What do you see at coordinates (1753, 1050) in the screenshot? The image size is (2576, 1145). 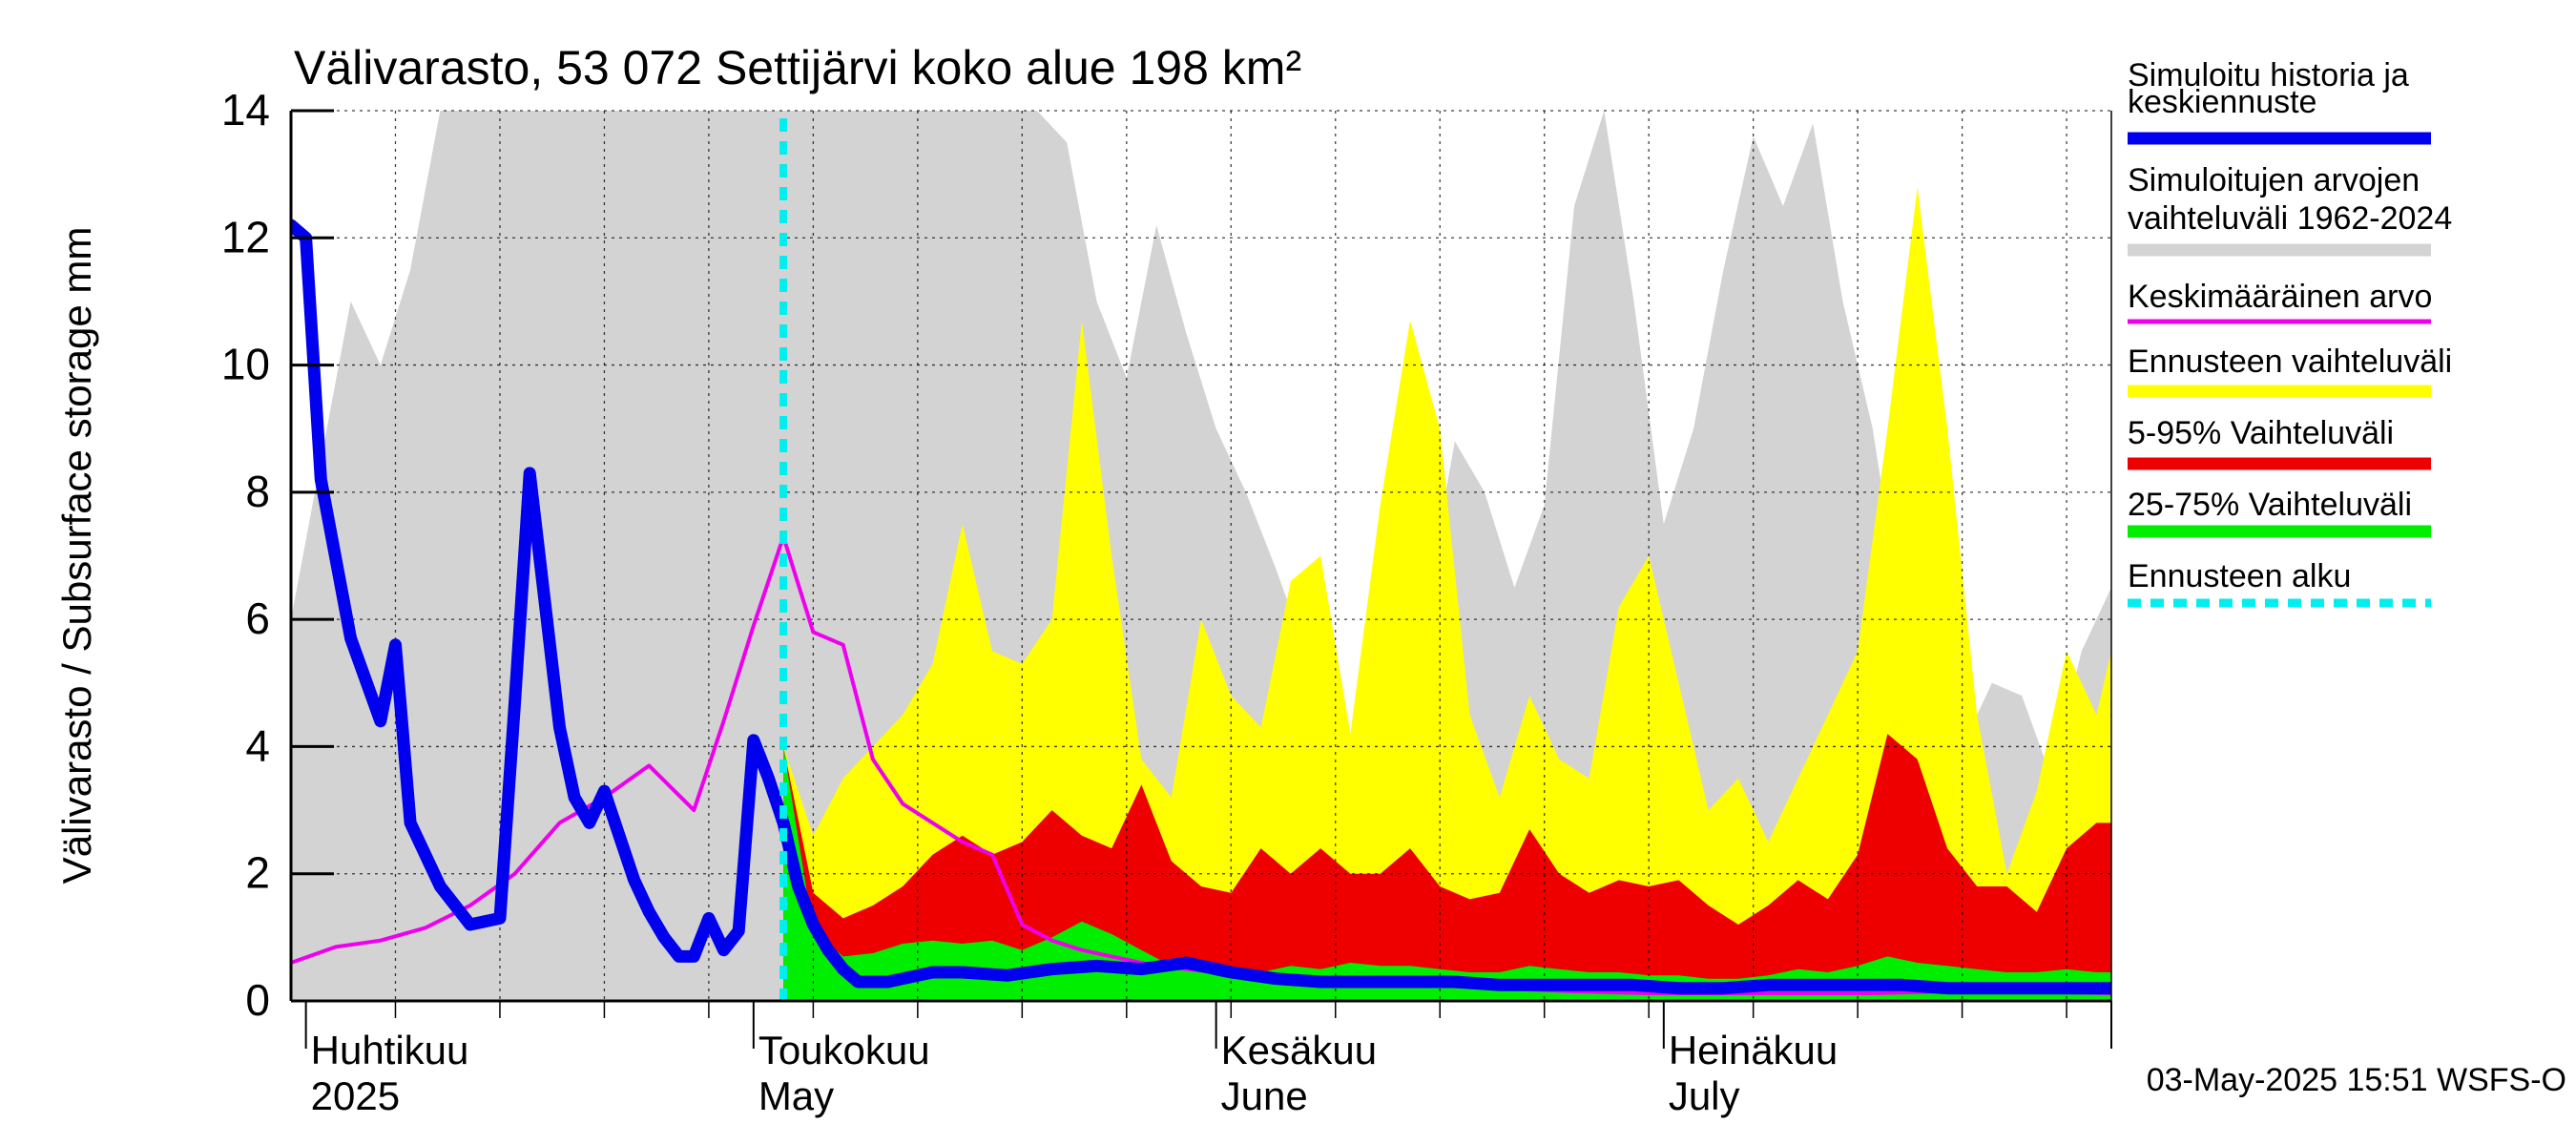 I see `month-label-fi: Heinäkuu` at bounding box center [1753, 1050].